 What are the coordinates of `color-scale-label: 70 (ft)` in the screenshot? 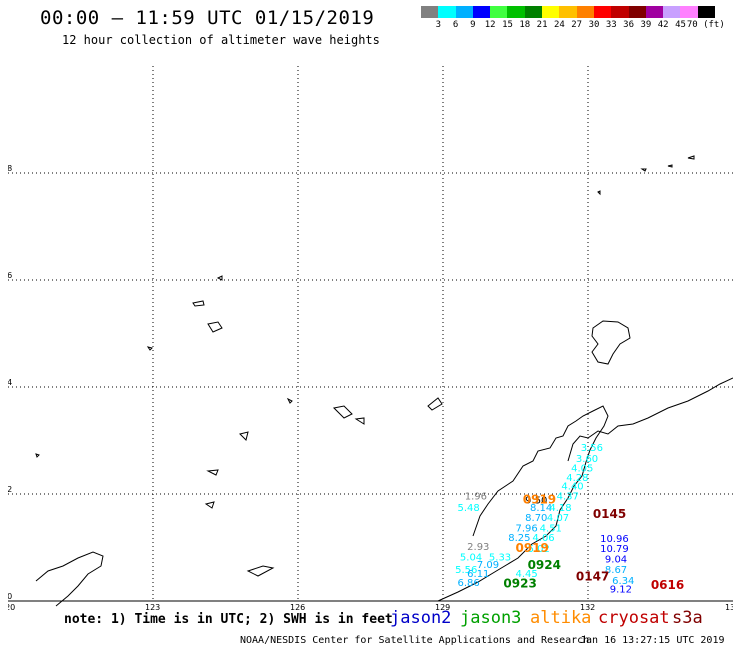 It's located at (705, 25).